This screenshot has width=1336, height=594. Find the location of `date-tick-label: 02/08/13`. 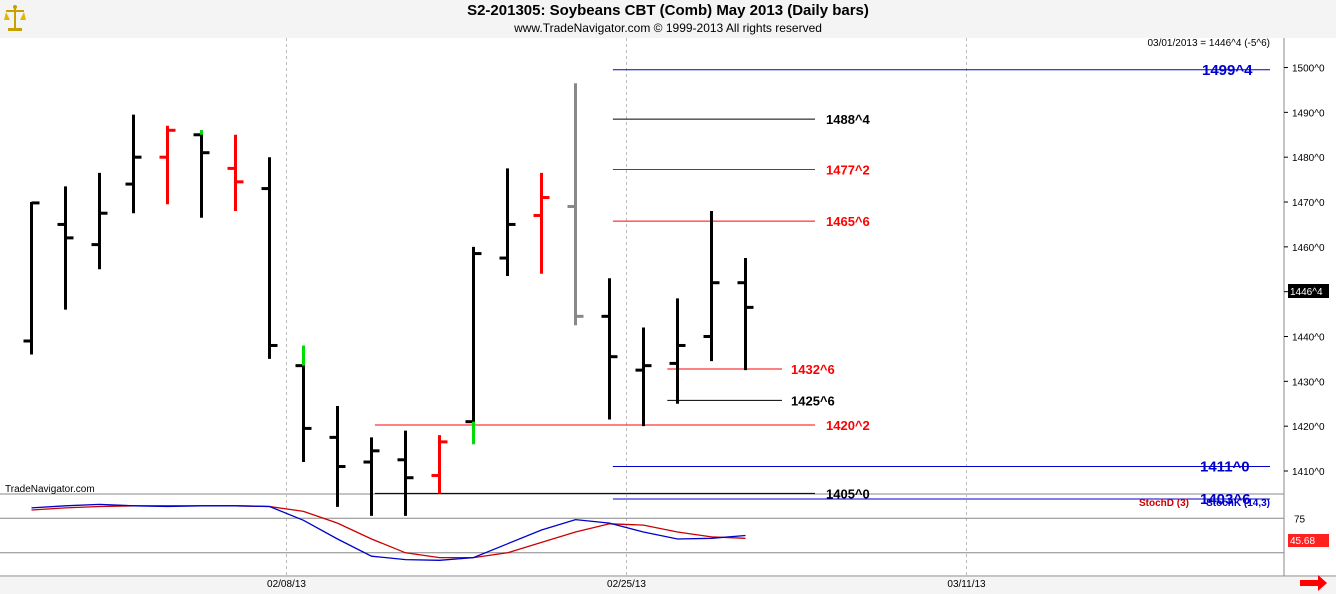

date-tick-label: 02/08/13 is located at coordinates (286, 584).